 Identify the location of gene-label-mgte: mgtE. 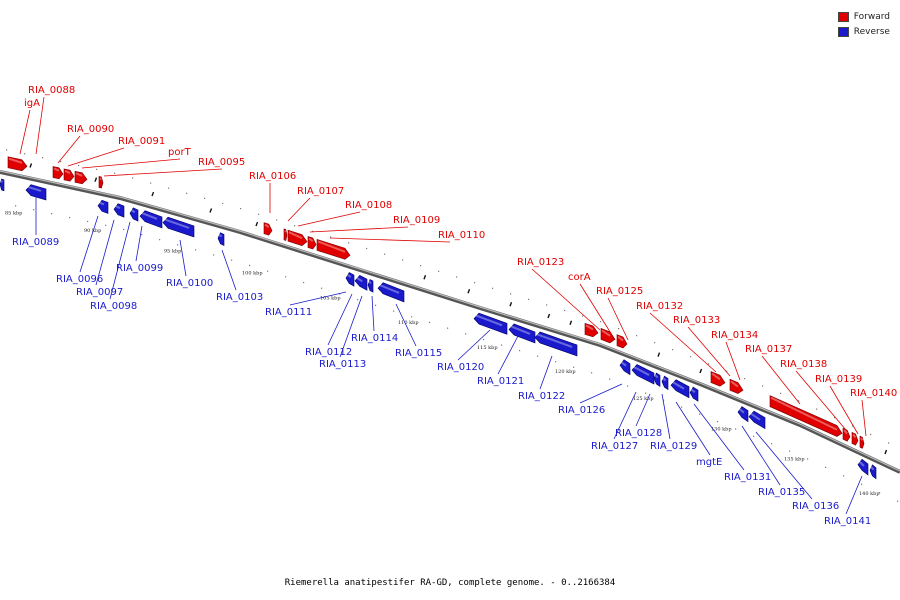
(709, 462).